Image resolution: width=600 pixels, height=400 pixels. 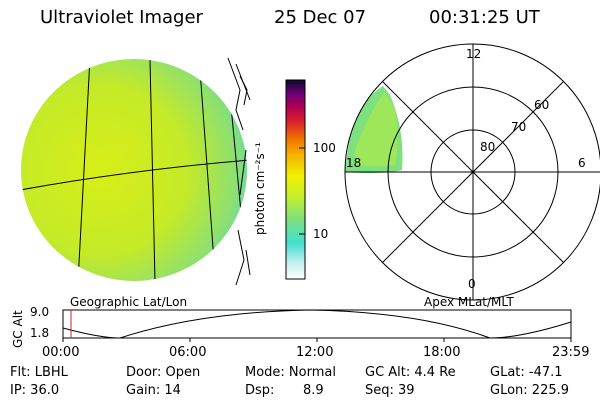 I want to click on geo-panel-label: Geographic Lat/Lon, so click(x=129, y=302).